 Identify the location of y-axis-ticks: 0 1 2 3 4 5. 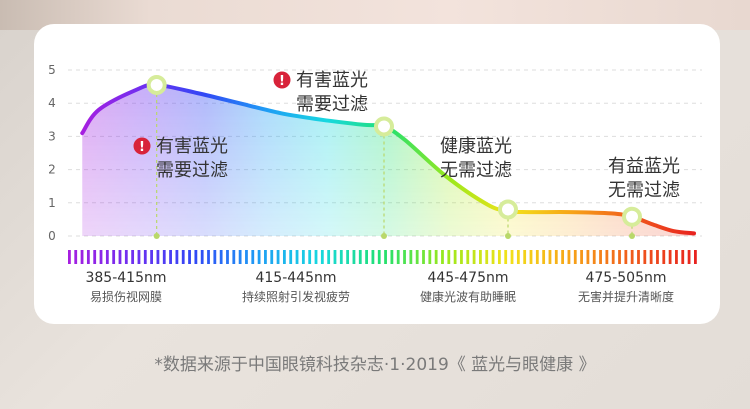
(52, 153).